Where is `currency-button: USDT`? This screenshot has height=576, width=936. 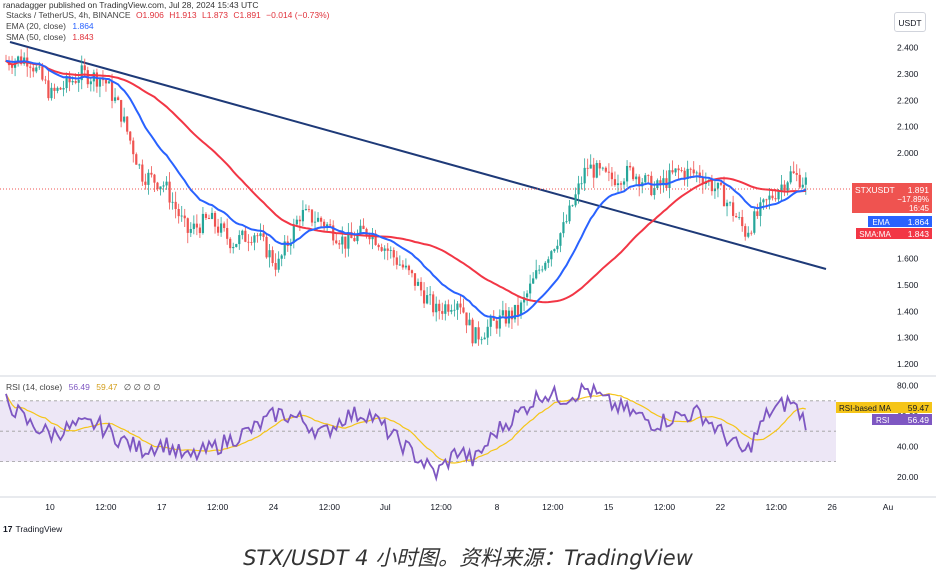 currency-button: USDT is located at coordinates (910, 22).